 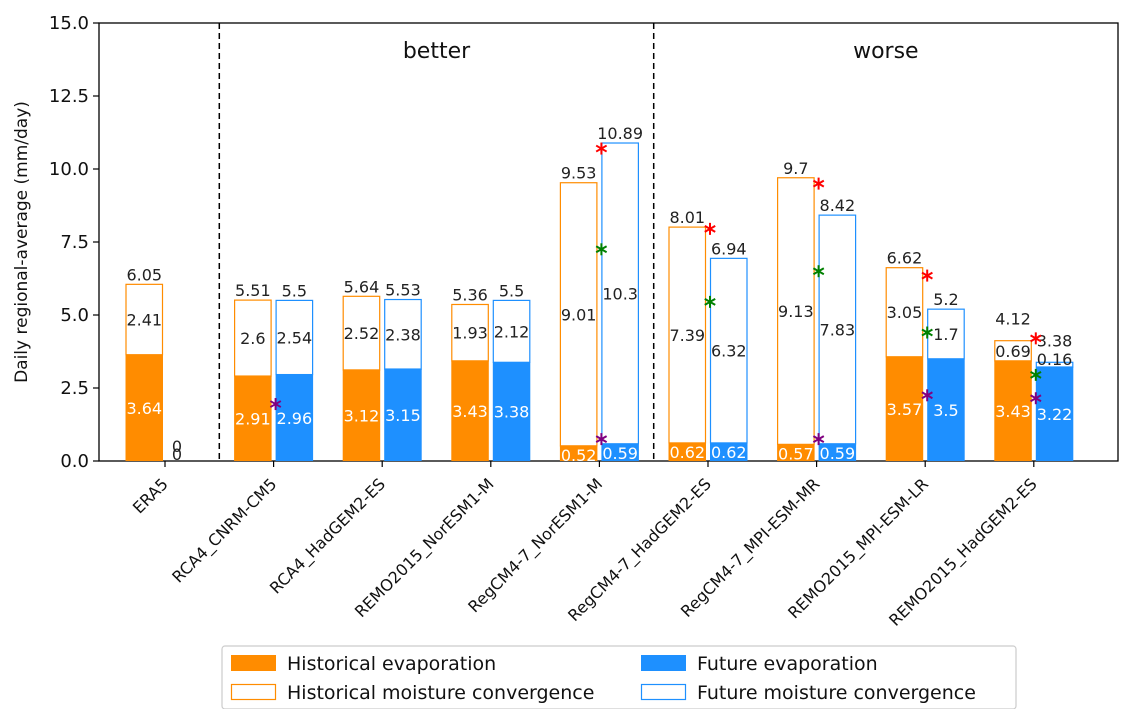 What do you see at coordinates (945, 299) in the screenshot?
I see `data-label-future-total: 5.2` at bounding box center [945, 299].